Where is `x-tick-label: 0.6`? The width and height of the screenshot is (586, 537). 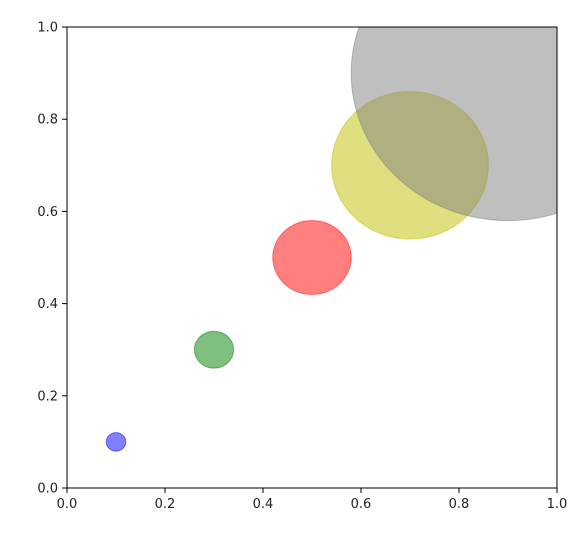 x-tick-label: 0.6 is located at coordinates (361, 504).